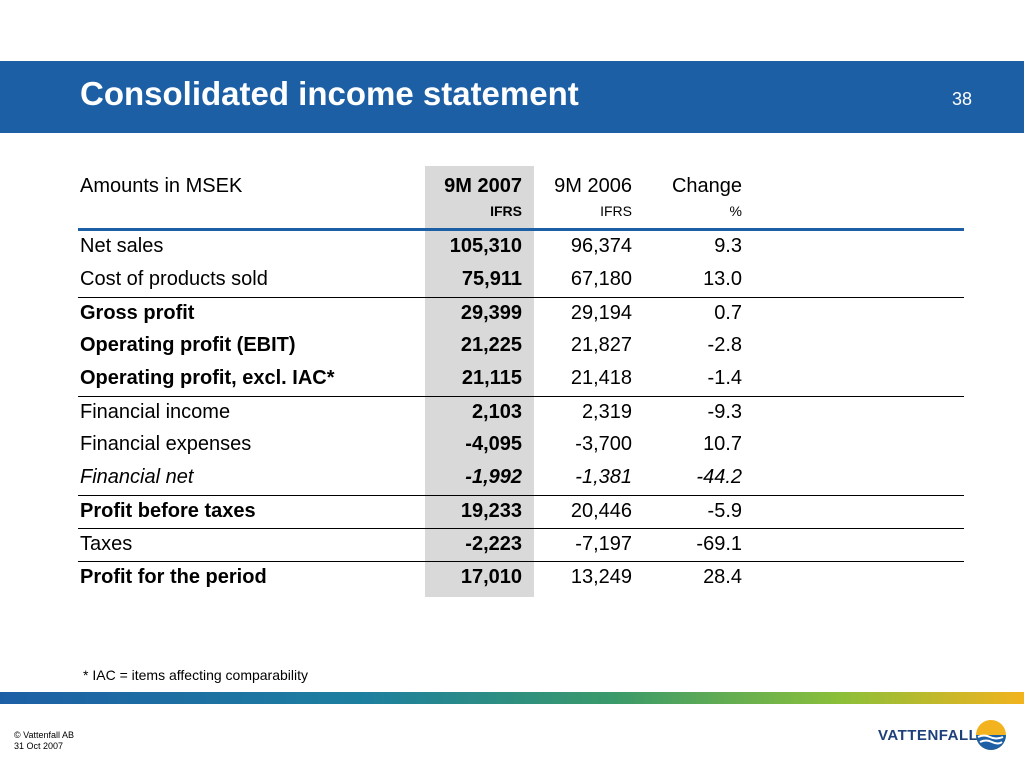 The image size is (1024, 768). I want to click on row-label: Financial net, so click(137, 477).